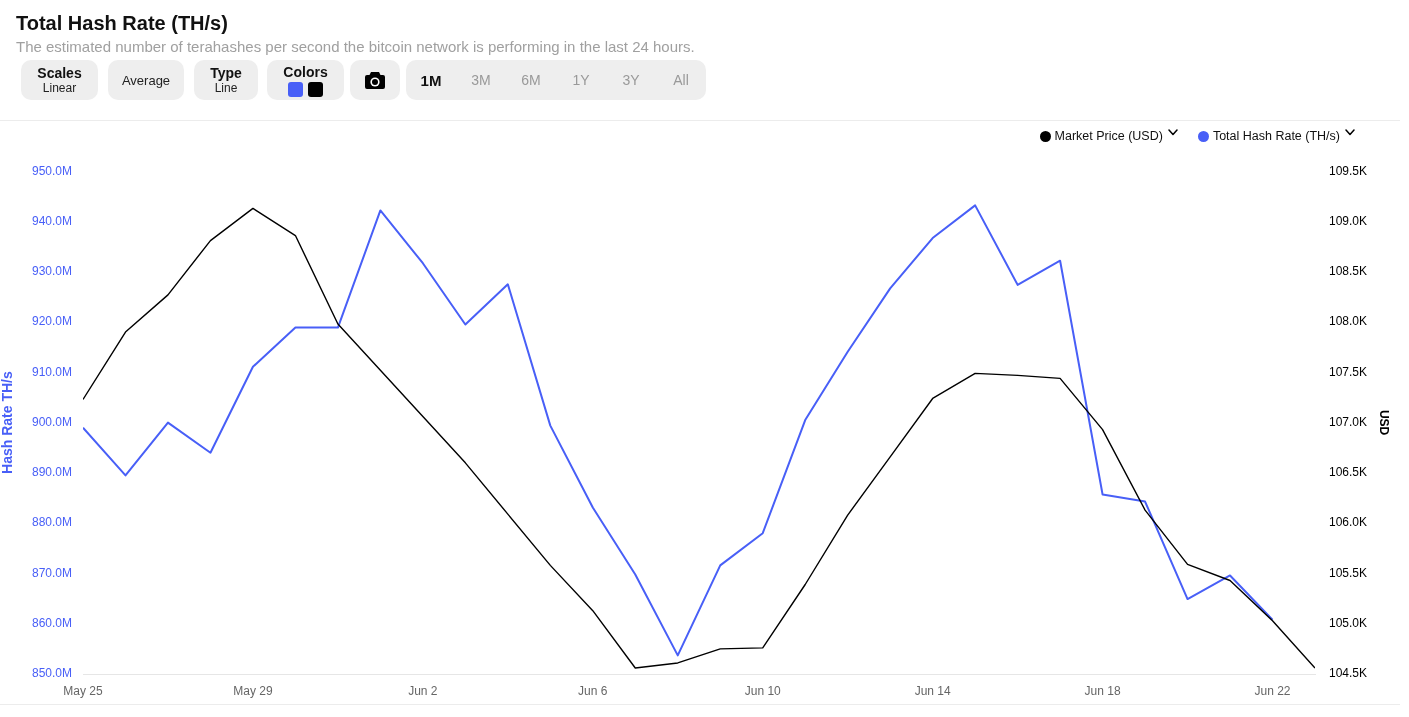  What do you see at coordinates (1108, 136) in the screenshot?
I see `legend-label: Market Price (USD)` at bounding box center [1108, 136].